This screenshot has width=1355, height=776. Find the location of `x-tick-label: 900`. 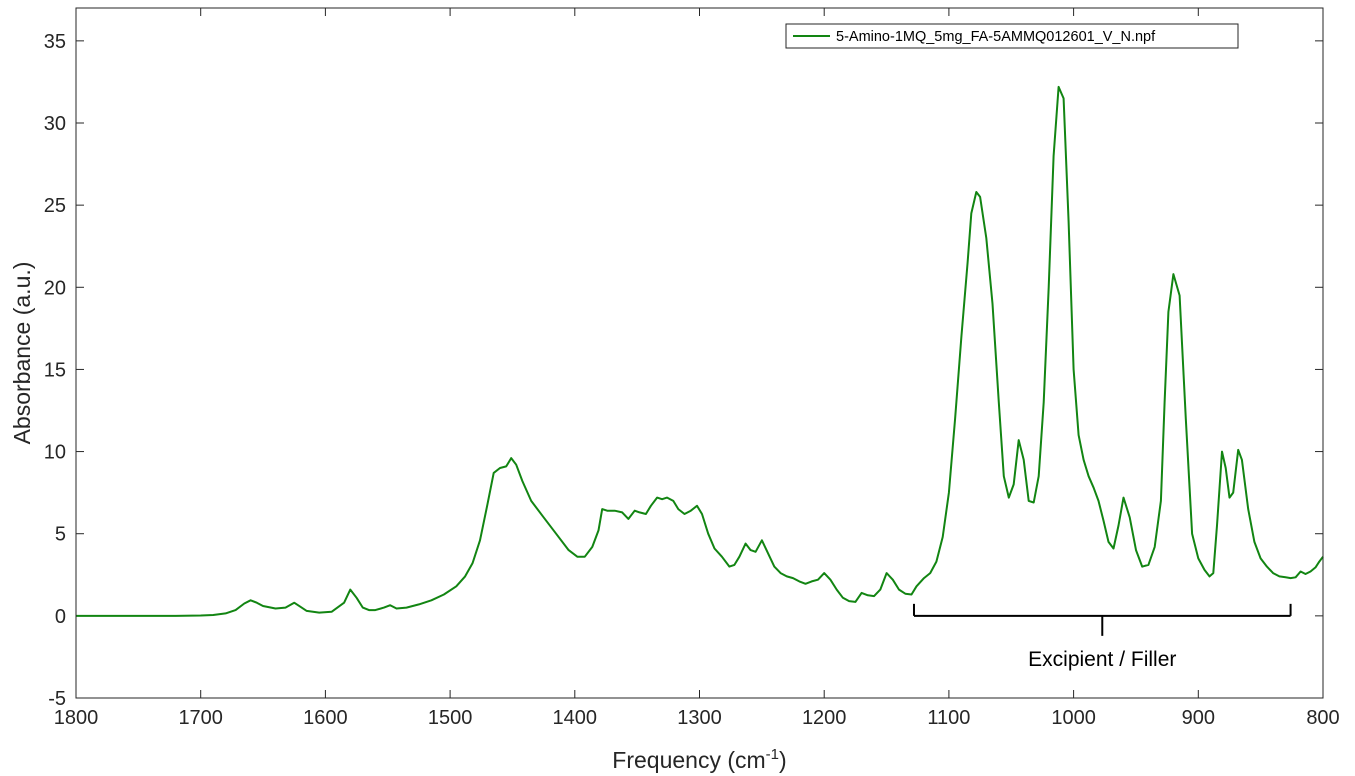

x-tick-label: 900 is located at coordinates (1198, 718).